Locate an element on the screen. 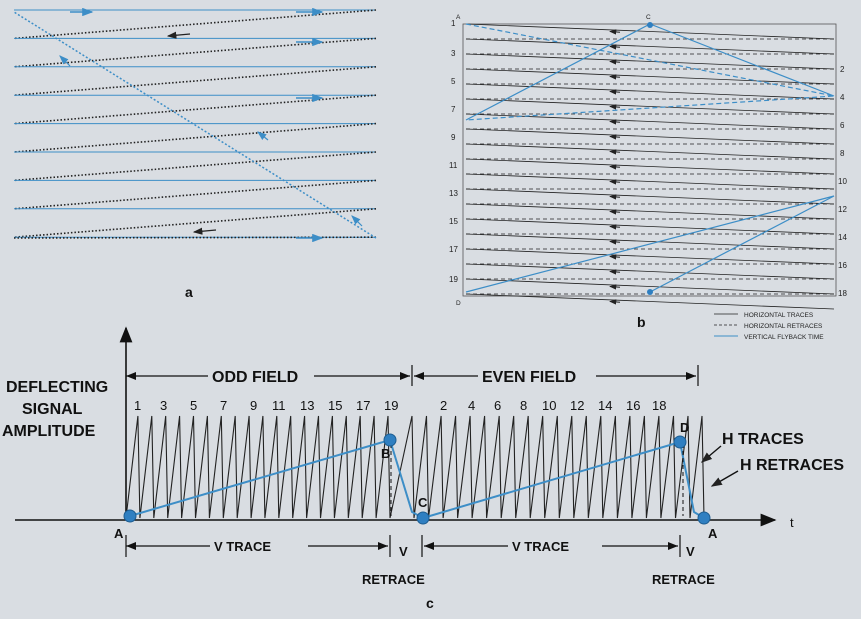 This screenshot has width=861, height=619. c-label-a-start: A is located at coordinates (119, 533).